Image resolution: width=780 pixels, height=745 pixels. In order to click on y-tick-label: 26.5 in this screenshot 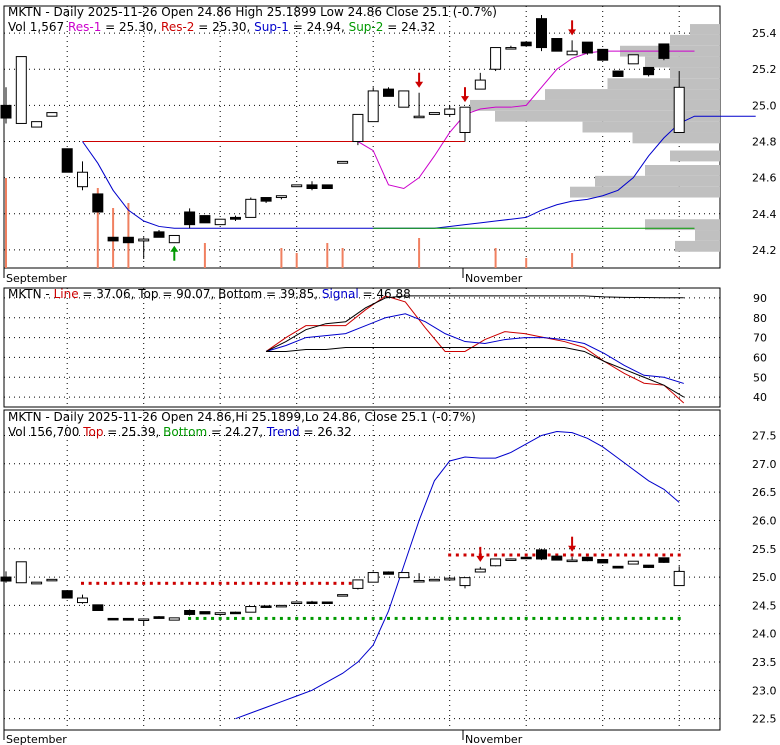, I will do `click(764, 492)`.